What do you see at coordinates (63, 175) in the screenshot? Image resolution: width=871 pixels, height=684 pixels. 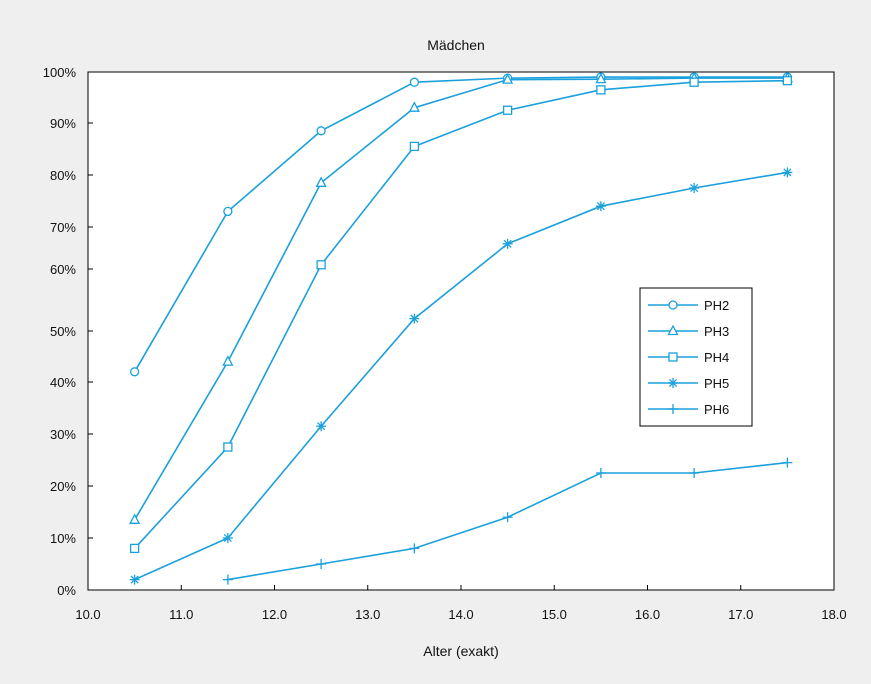 I see `y-tick-label: 80%` at bounding box center [63, 175].